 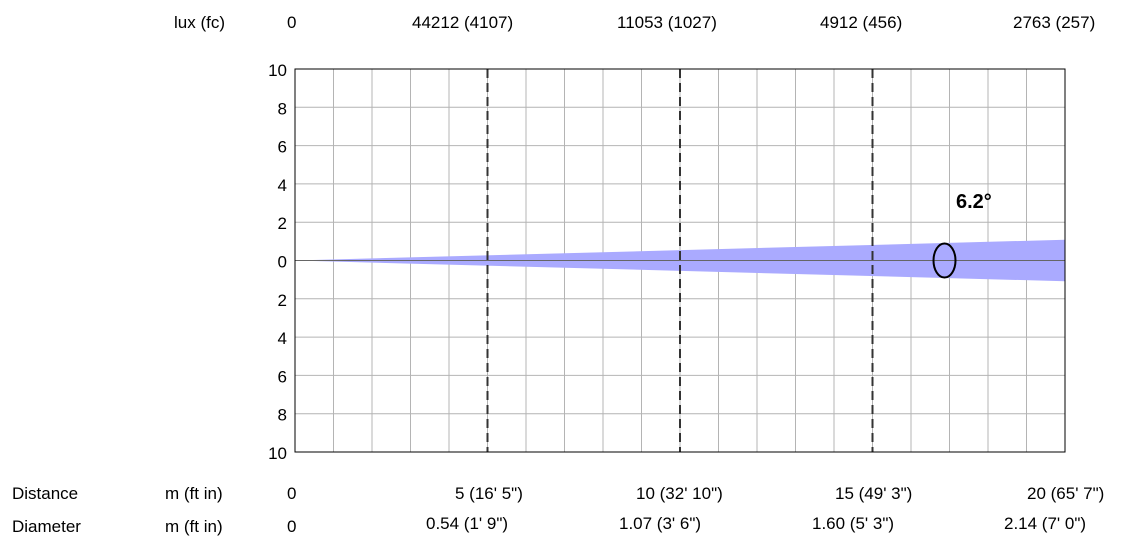 What do you see at coordinates (853, 523) in the screenshot?
I see `diameter-value-3: 1.60 (5' 3")` at bounding box center [853, 523].